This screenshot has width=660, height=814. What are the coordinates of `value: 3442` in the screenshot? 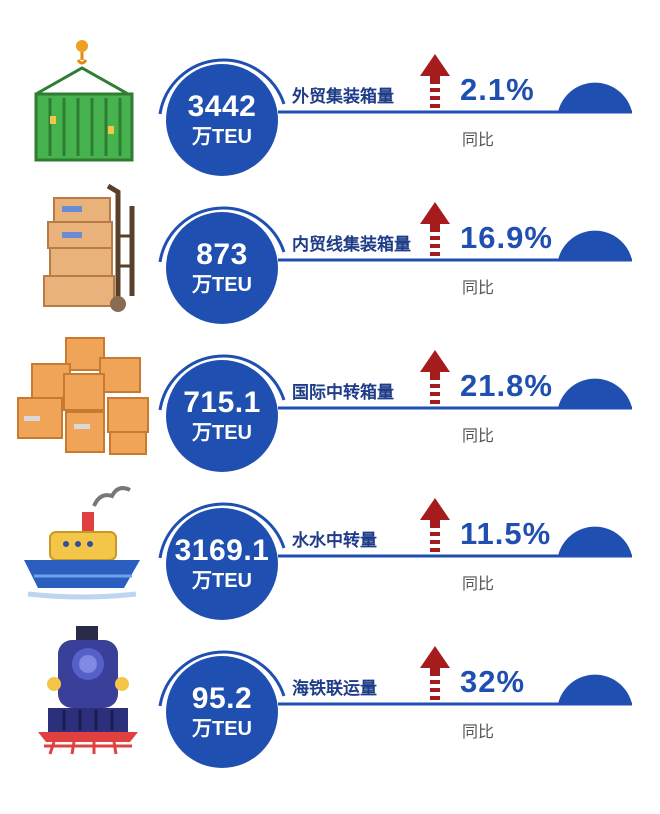 It's located at (222, 106).